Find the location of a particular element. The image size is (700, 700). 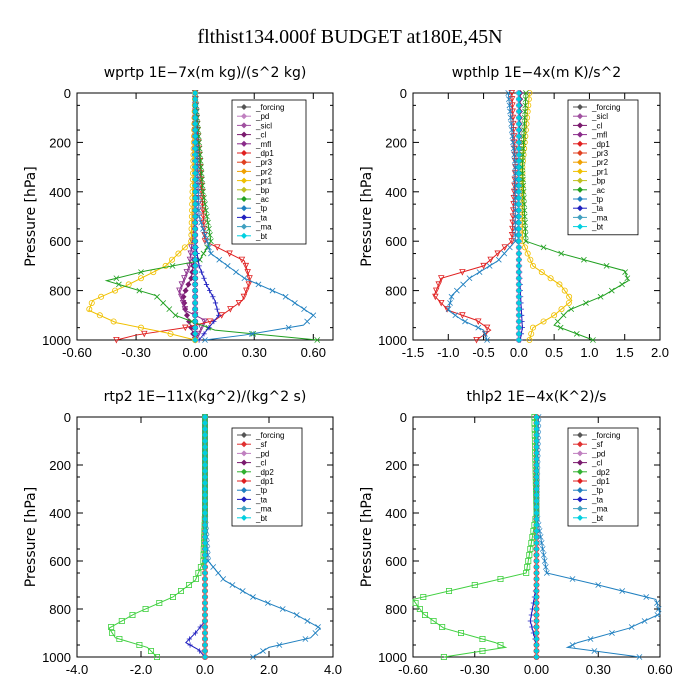

x-tick-label: 0.30 is located at coordinates (254, 352).